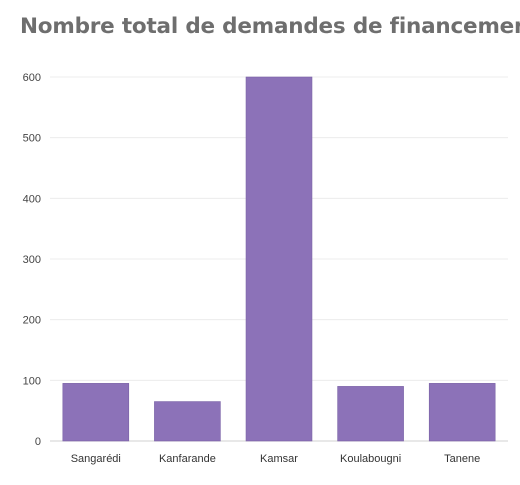 This screenshot has height=485, width=520. What do you see at coordinates (32, 139) in the screenshot?
I see `y-tick-label: 500` at bounding box center [32, 139].